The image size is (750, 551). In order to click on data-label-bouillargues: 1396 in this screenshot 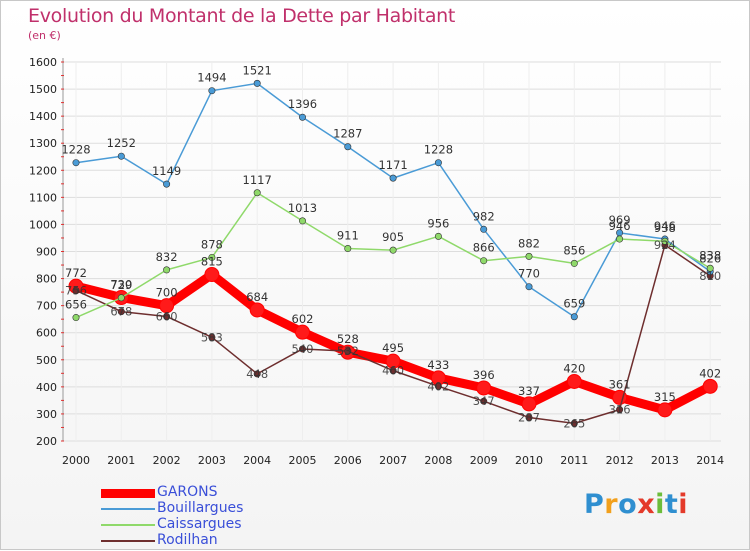, I will do `click(302, 104)`.